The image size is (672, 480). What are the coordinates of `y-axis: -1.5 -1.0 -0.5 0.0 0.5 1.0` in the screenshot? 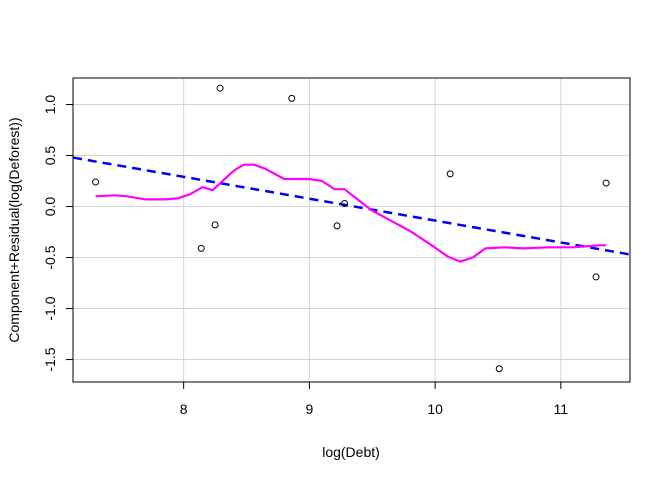 It's located at (57, 233).